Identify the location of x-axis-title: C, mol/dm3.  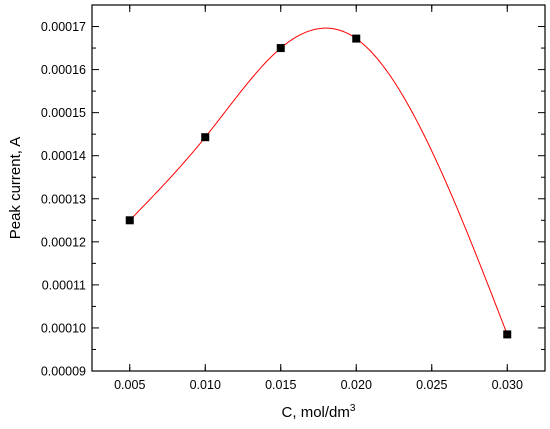
(319, 412).